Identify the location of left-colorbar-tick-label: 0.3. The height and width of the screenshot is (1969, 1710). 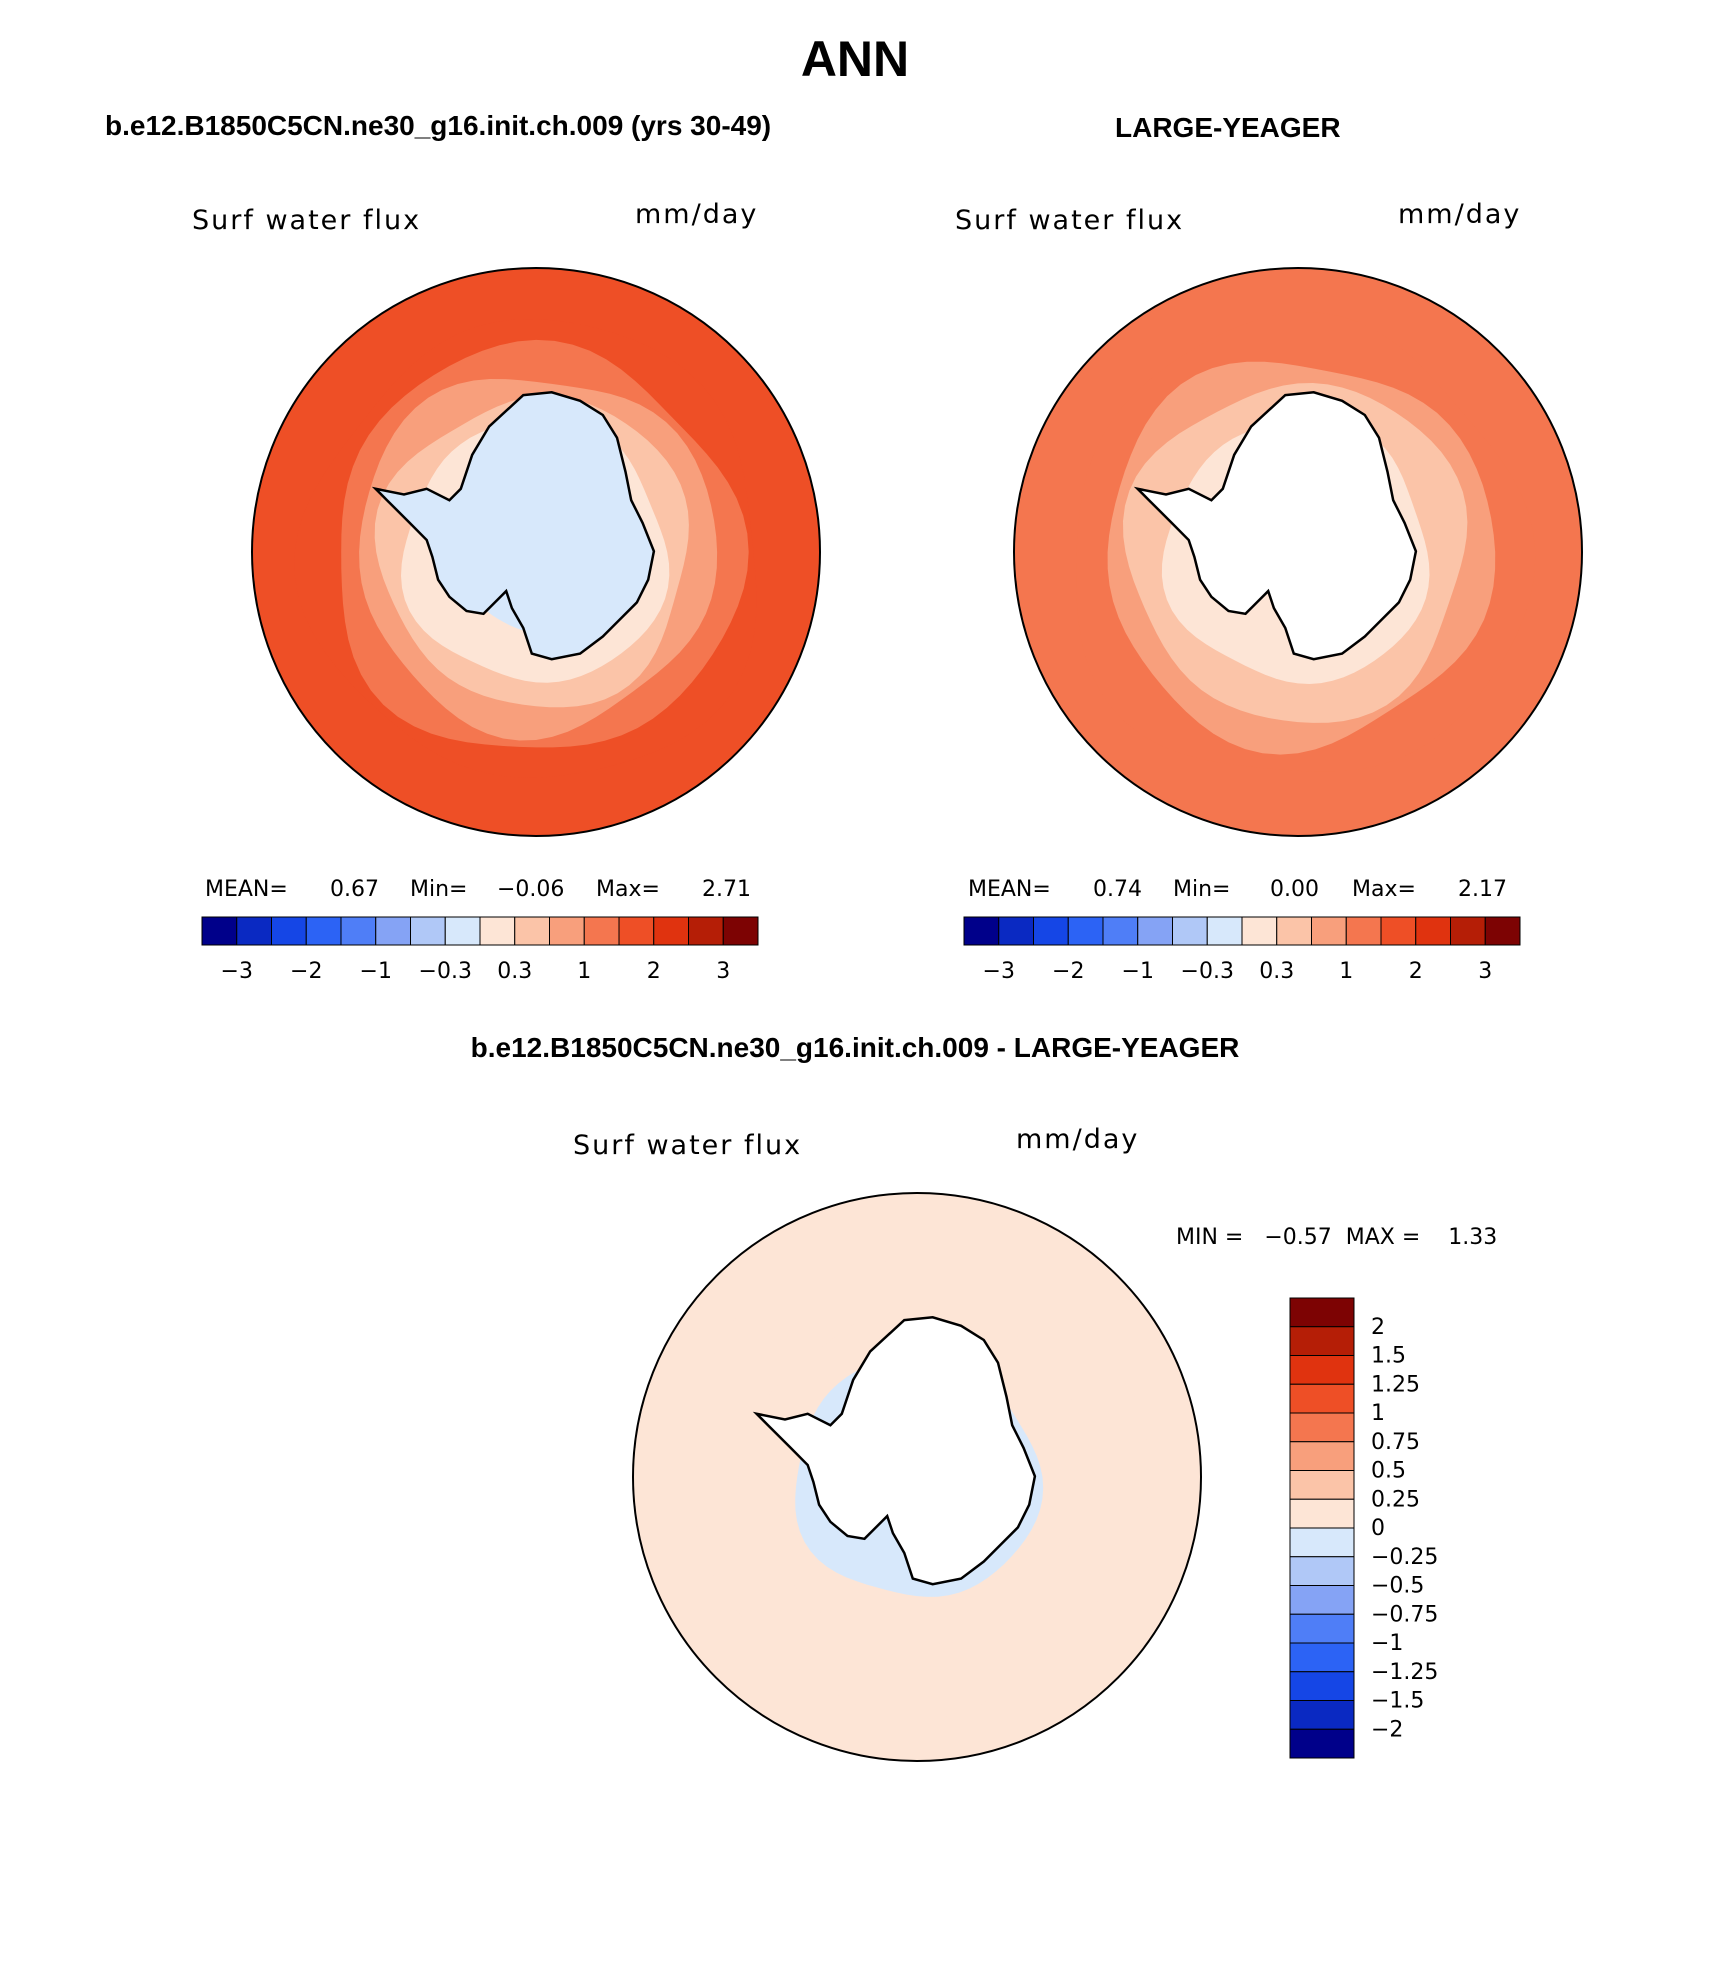
(514, 971).